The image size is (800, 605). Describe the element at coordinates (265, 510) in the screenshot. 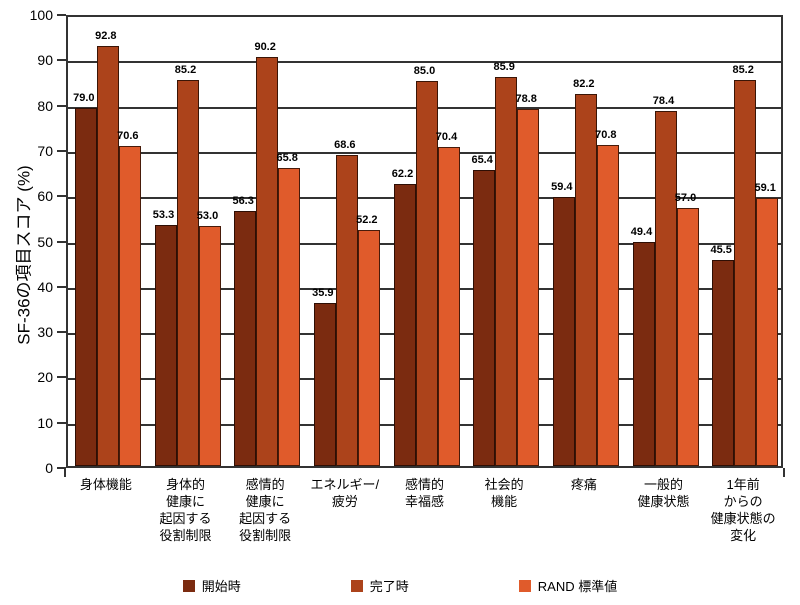

I see `x-category-label-2: 感情的 健康に 起因する 役割制限` at that location.